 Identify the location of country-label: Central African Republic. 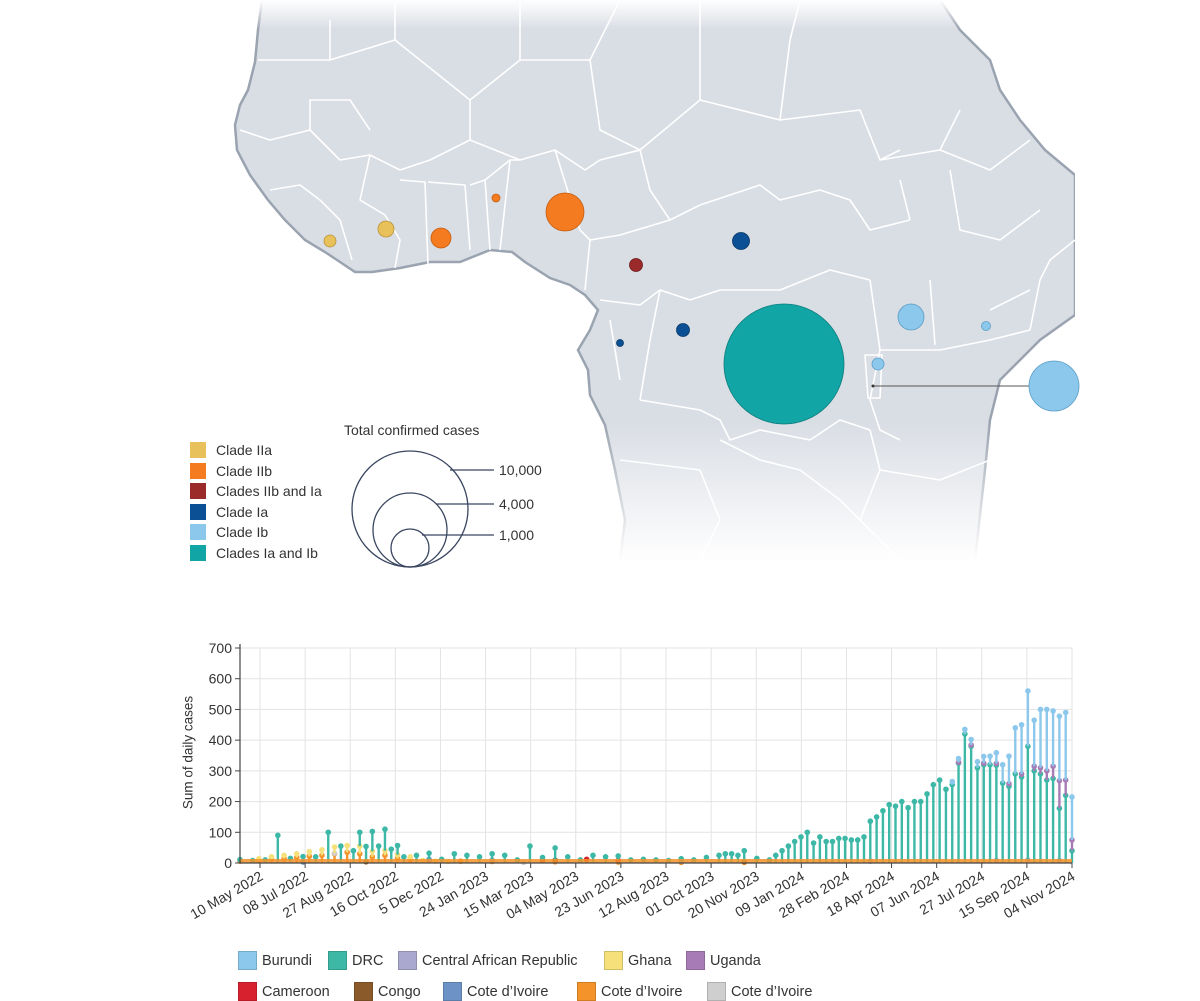
(500, 960).